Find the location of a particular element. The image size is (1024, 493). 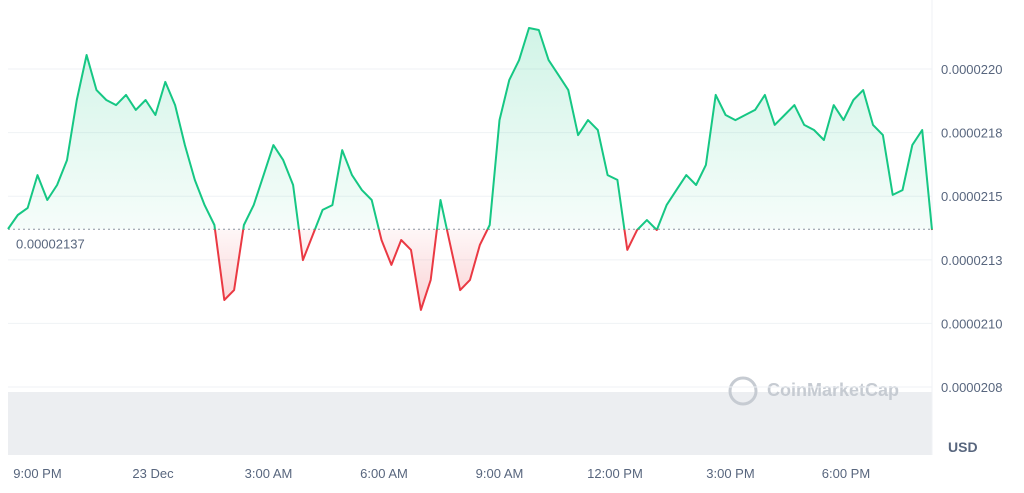

x-tick-label: 12:00 PM is located at coordinates (615, 473).